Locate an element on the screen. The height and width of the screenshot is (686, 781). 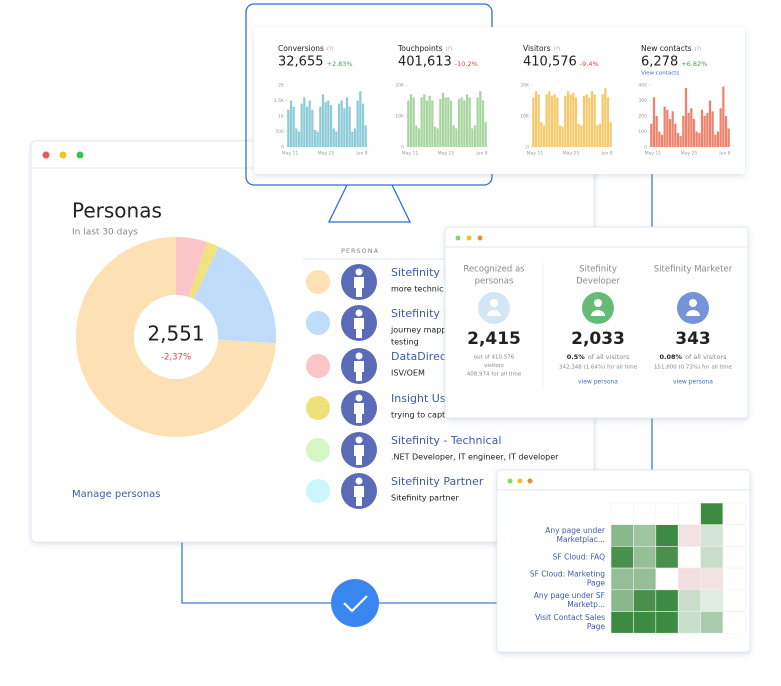
manage-link: Manage personas is located at coordinates (116, 494).